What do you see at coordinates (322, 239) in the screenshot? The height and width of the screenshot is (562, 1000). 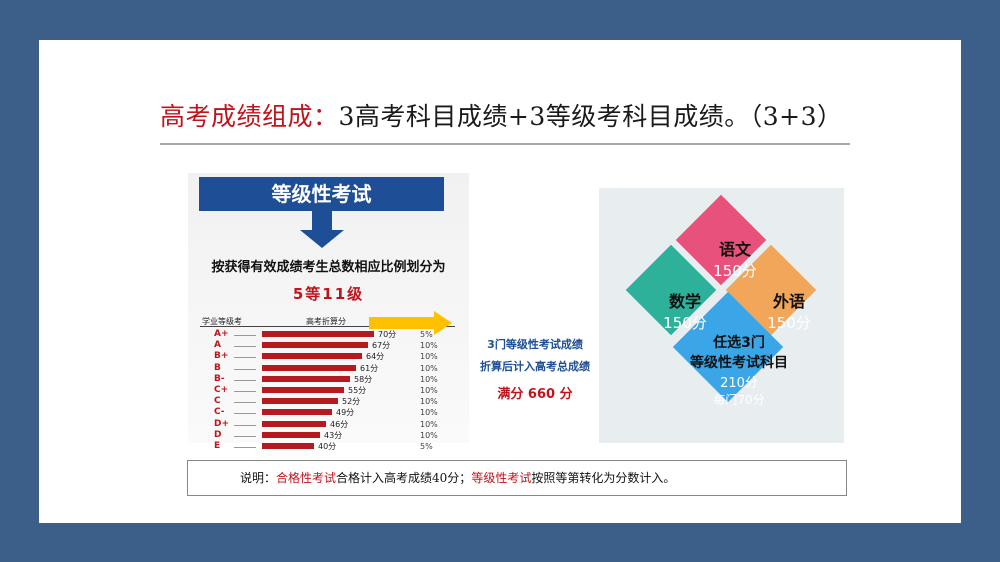 I see `down-arrow-head-icon` at bounding box center [322, 239].